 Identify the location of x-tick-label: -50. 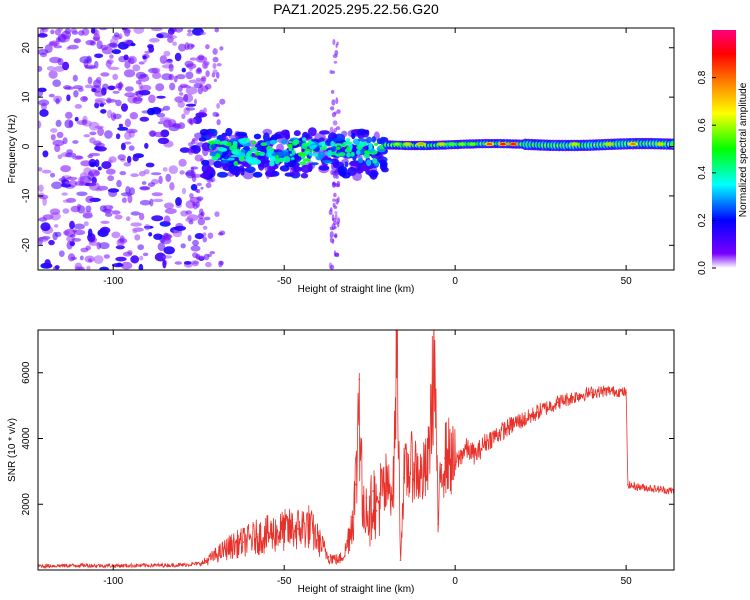
(284, 581).